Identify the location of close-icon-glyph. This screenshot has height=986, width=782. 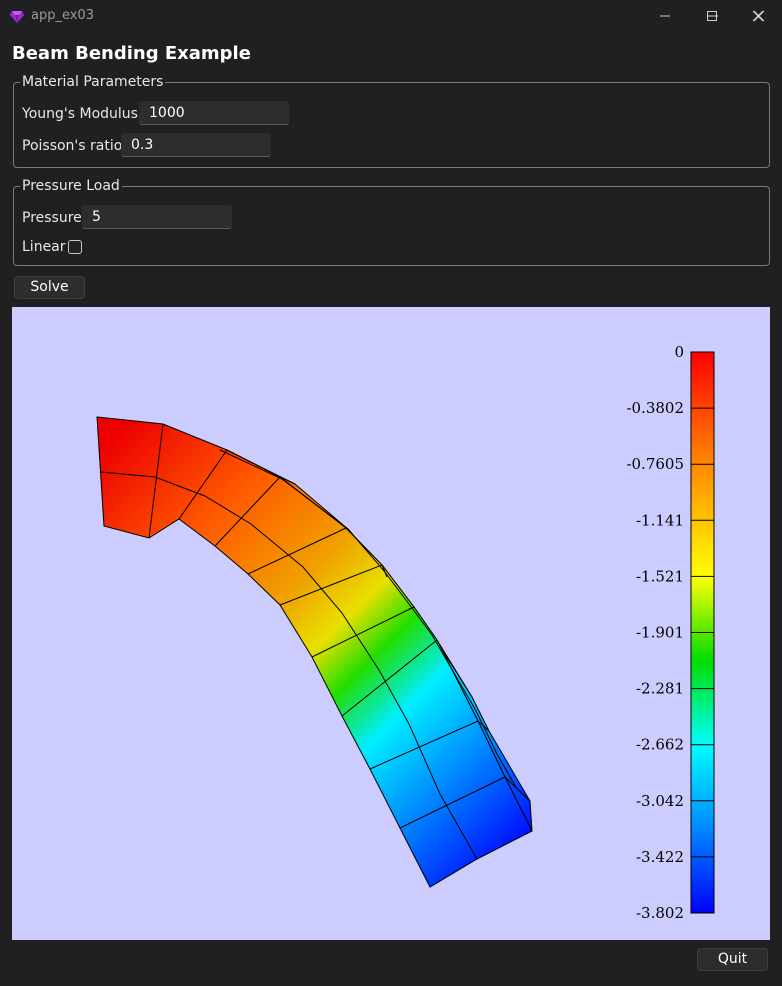
(758, 16).